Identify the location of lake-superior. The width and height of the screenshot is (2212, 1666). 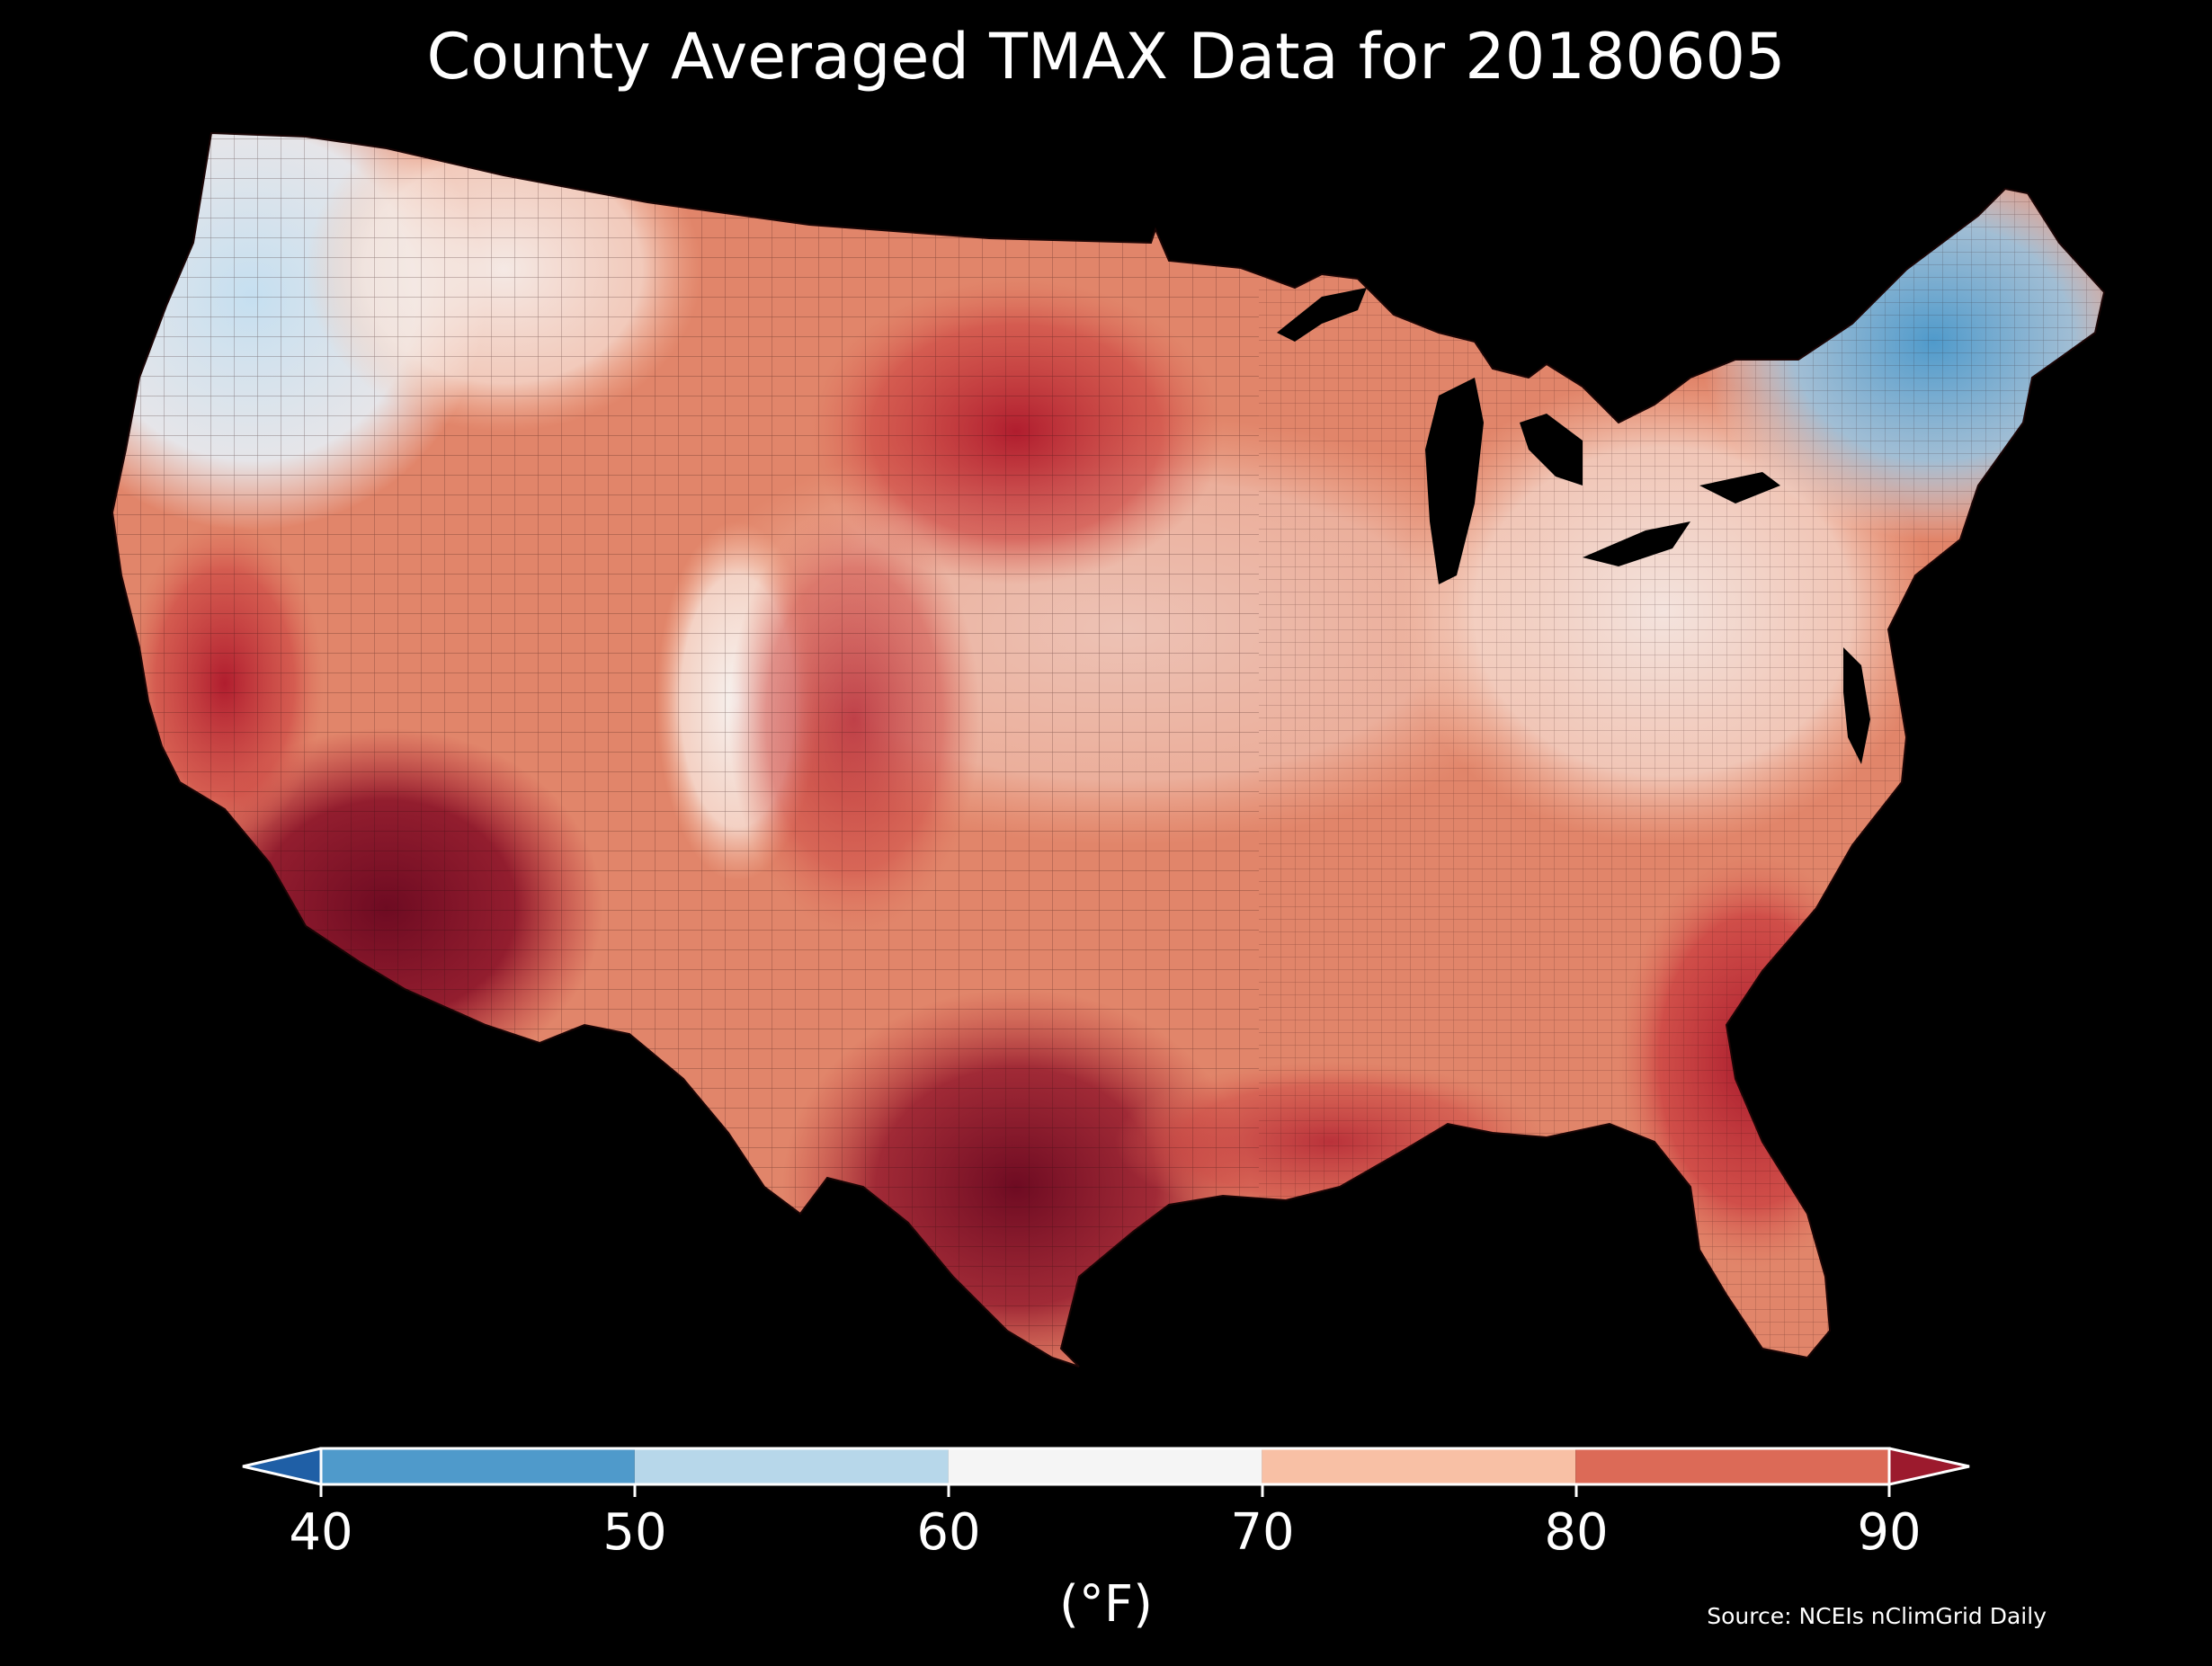
(1322, 315).